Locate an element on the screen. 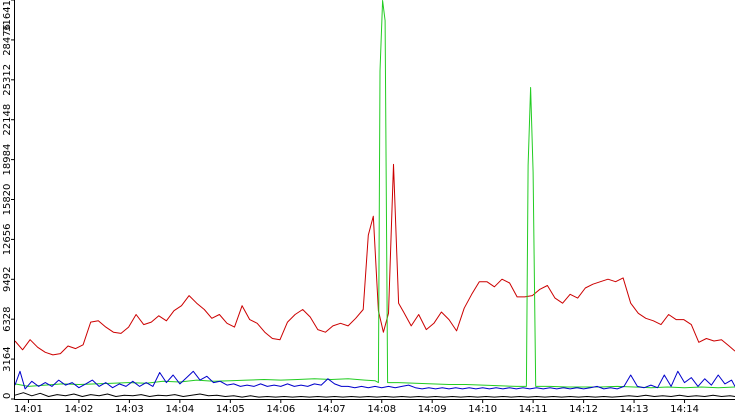 Image resolution: width=735 pixels, height=415 pixels. x-tick-label: 14:10 is located at coordinates (482, 409).